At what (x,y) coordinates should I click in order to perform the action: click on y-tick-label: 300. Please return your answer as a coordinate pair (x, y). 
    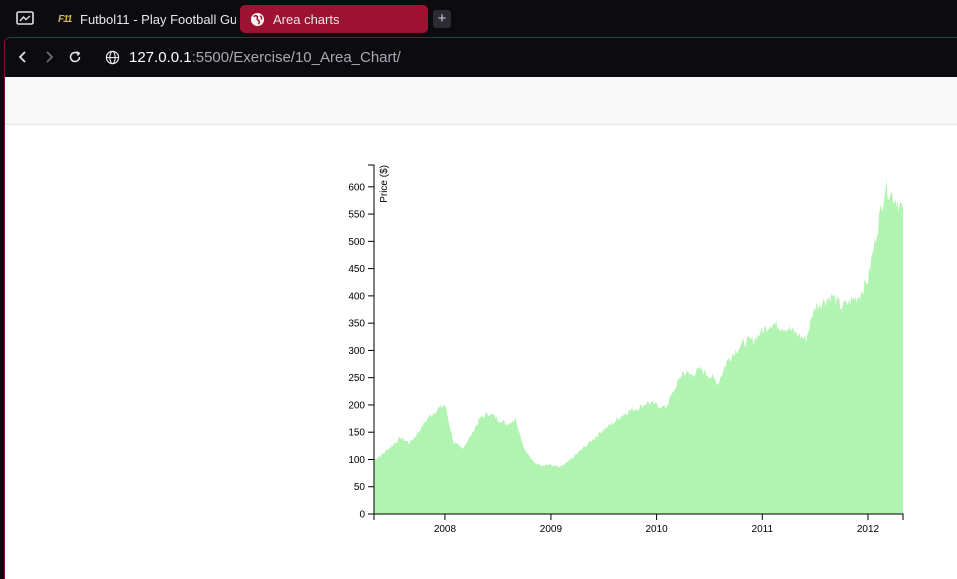
    Looking at the image, I should click on (356, 351).